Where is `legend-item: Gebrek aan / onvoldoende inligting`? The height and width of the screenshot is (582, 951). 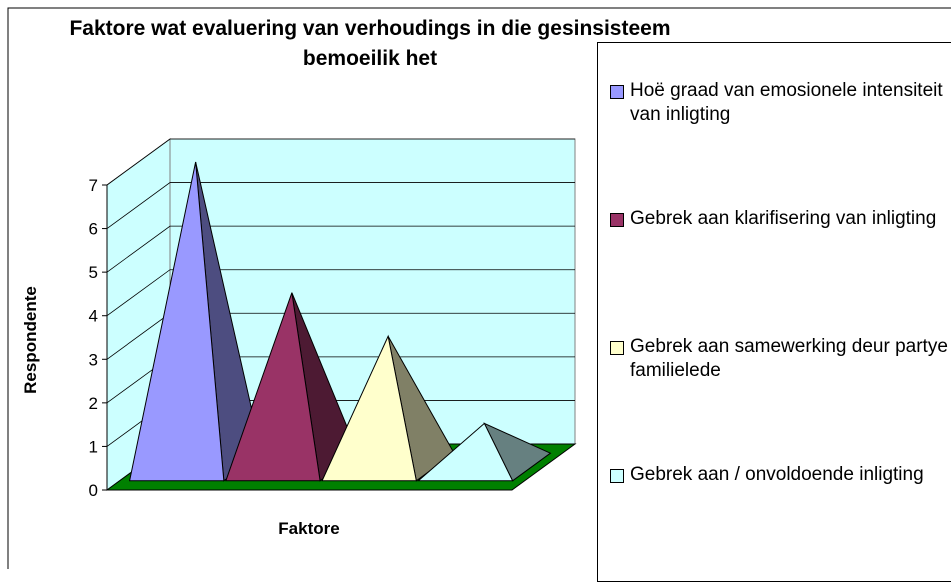 legend-item: Gebrek aan / onvoldoende inligting is located at coordinates (780, 475).